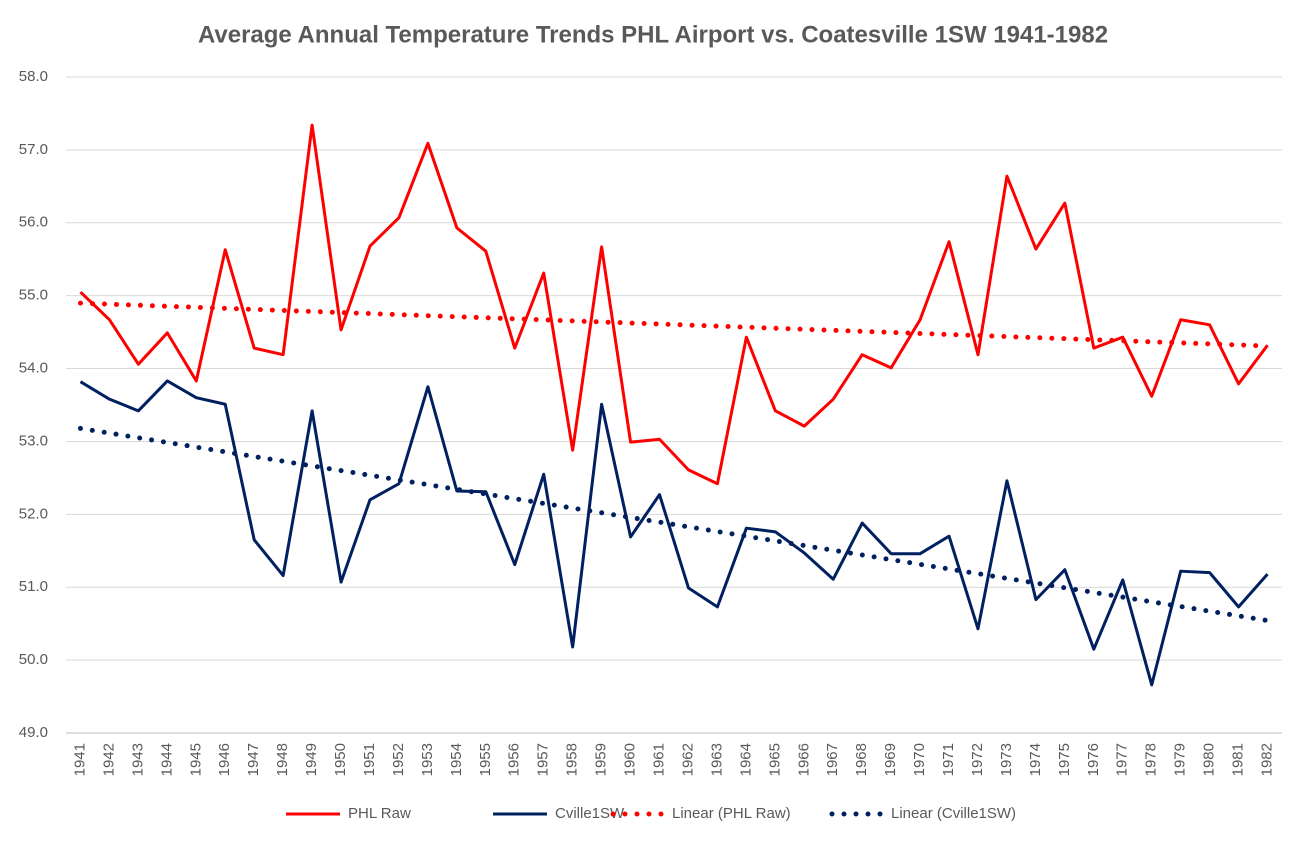 This screenshot has height=845, width=1307. Describe the element at coordinates (369, 759) in the screenshot. I see `x-tick-label: 1951` at that location.